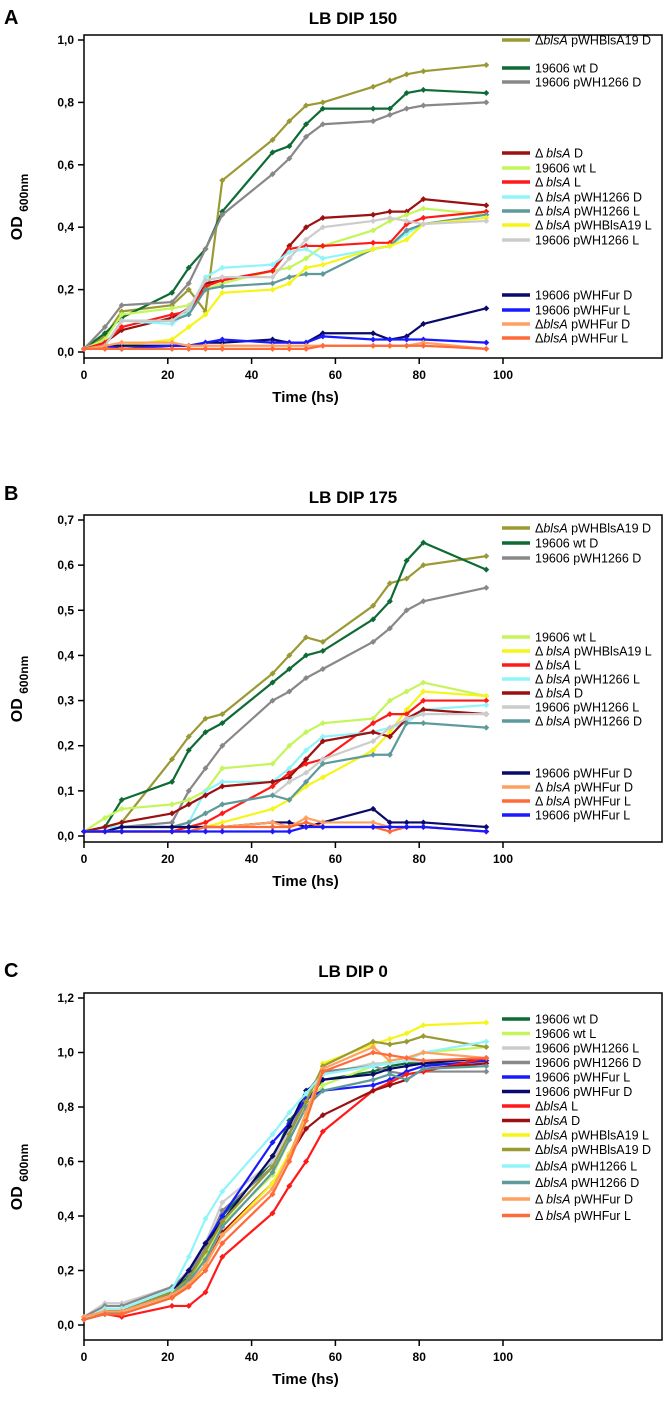  Describe the element at coordinates (557, 1121) in the screenshot. I see `legend-label: ΔblsA D` at that location.